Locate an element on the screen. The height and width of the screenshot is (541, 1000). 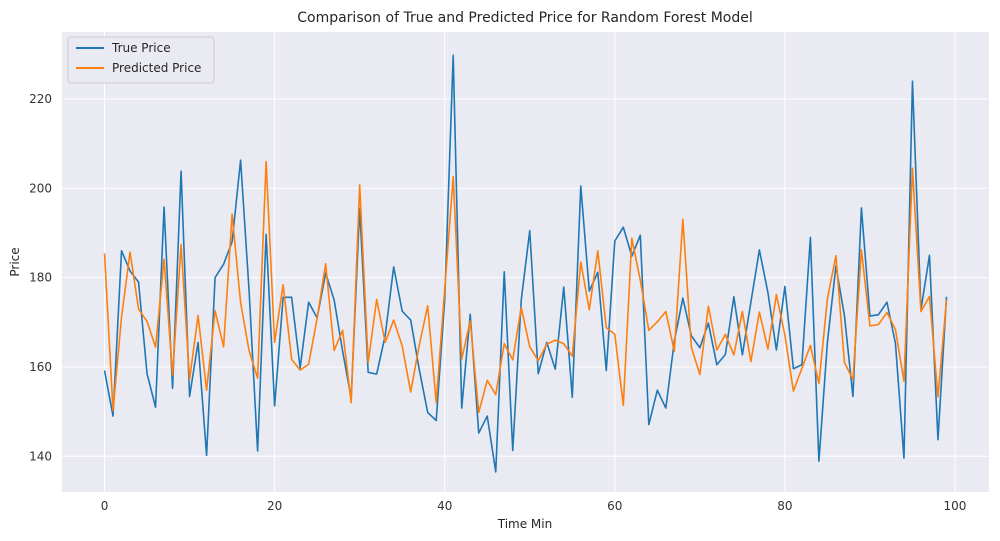
x-tick-label: 100 is located at coordinates (955, 506).